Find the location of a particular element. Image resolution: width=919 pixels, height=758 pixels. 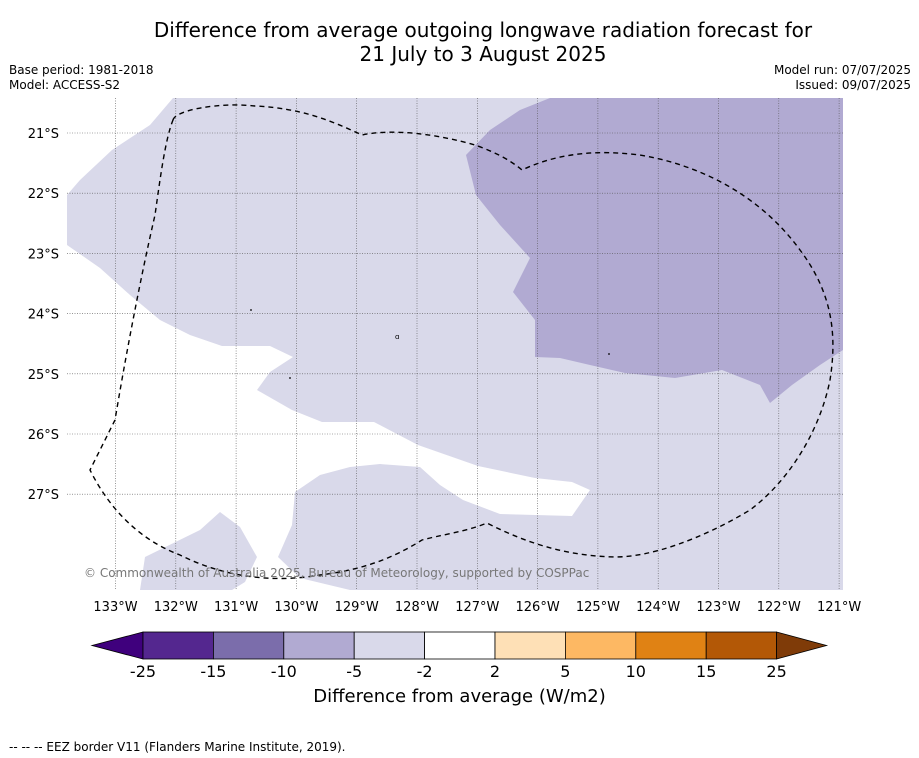

colorbar-tick-label: 10 is located at coordinates (636, 671).